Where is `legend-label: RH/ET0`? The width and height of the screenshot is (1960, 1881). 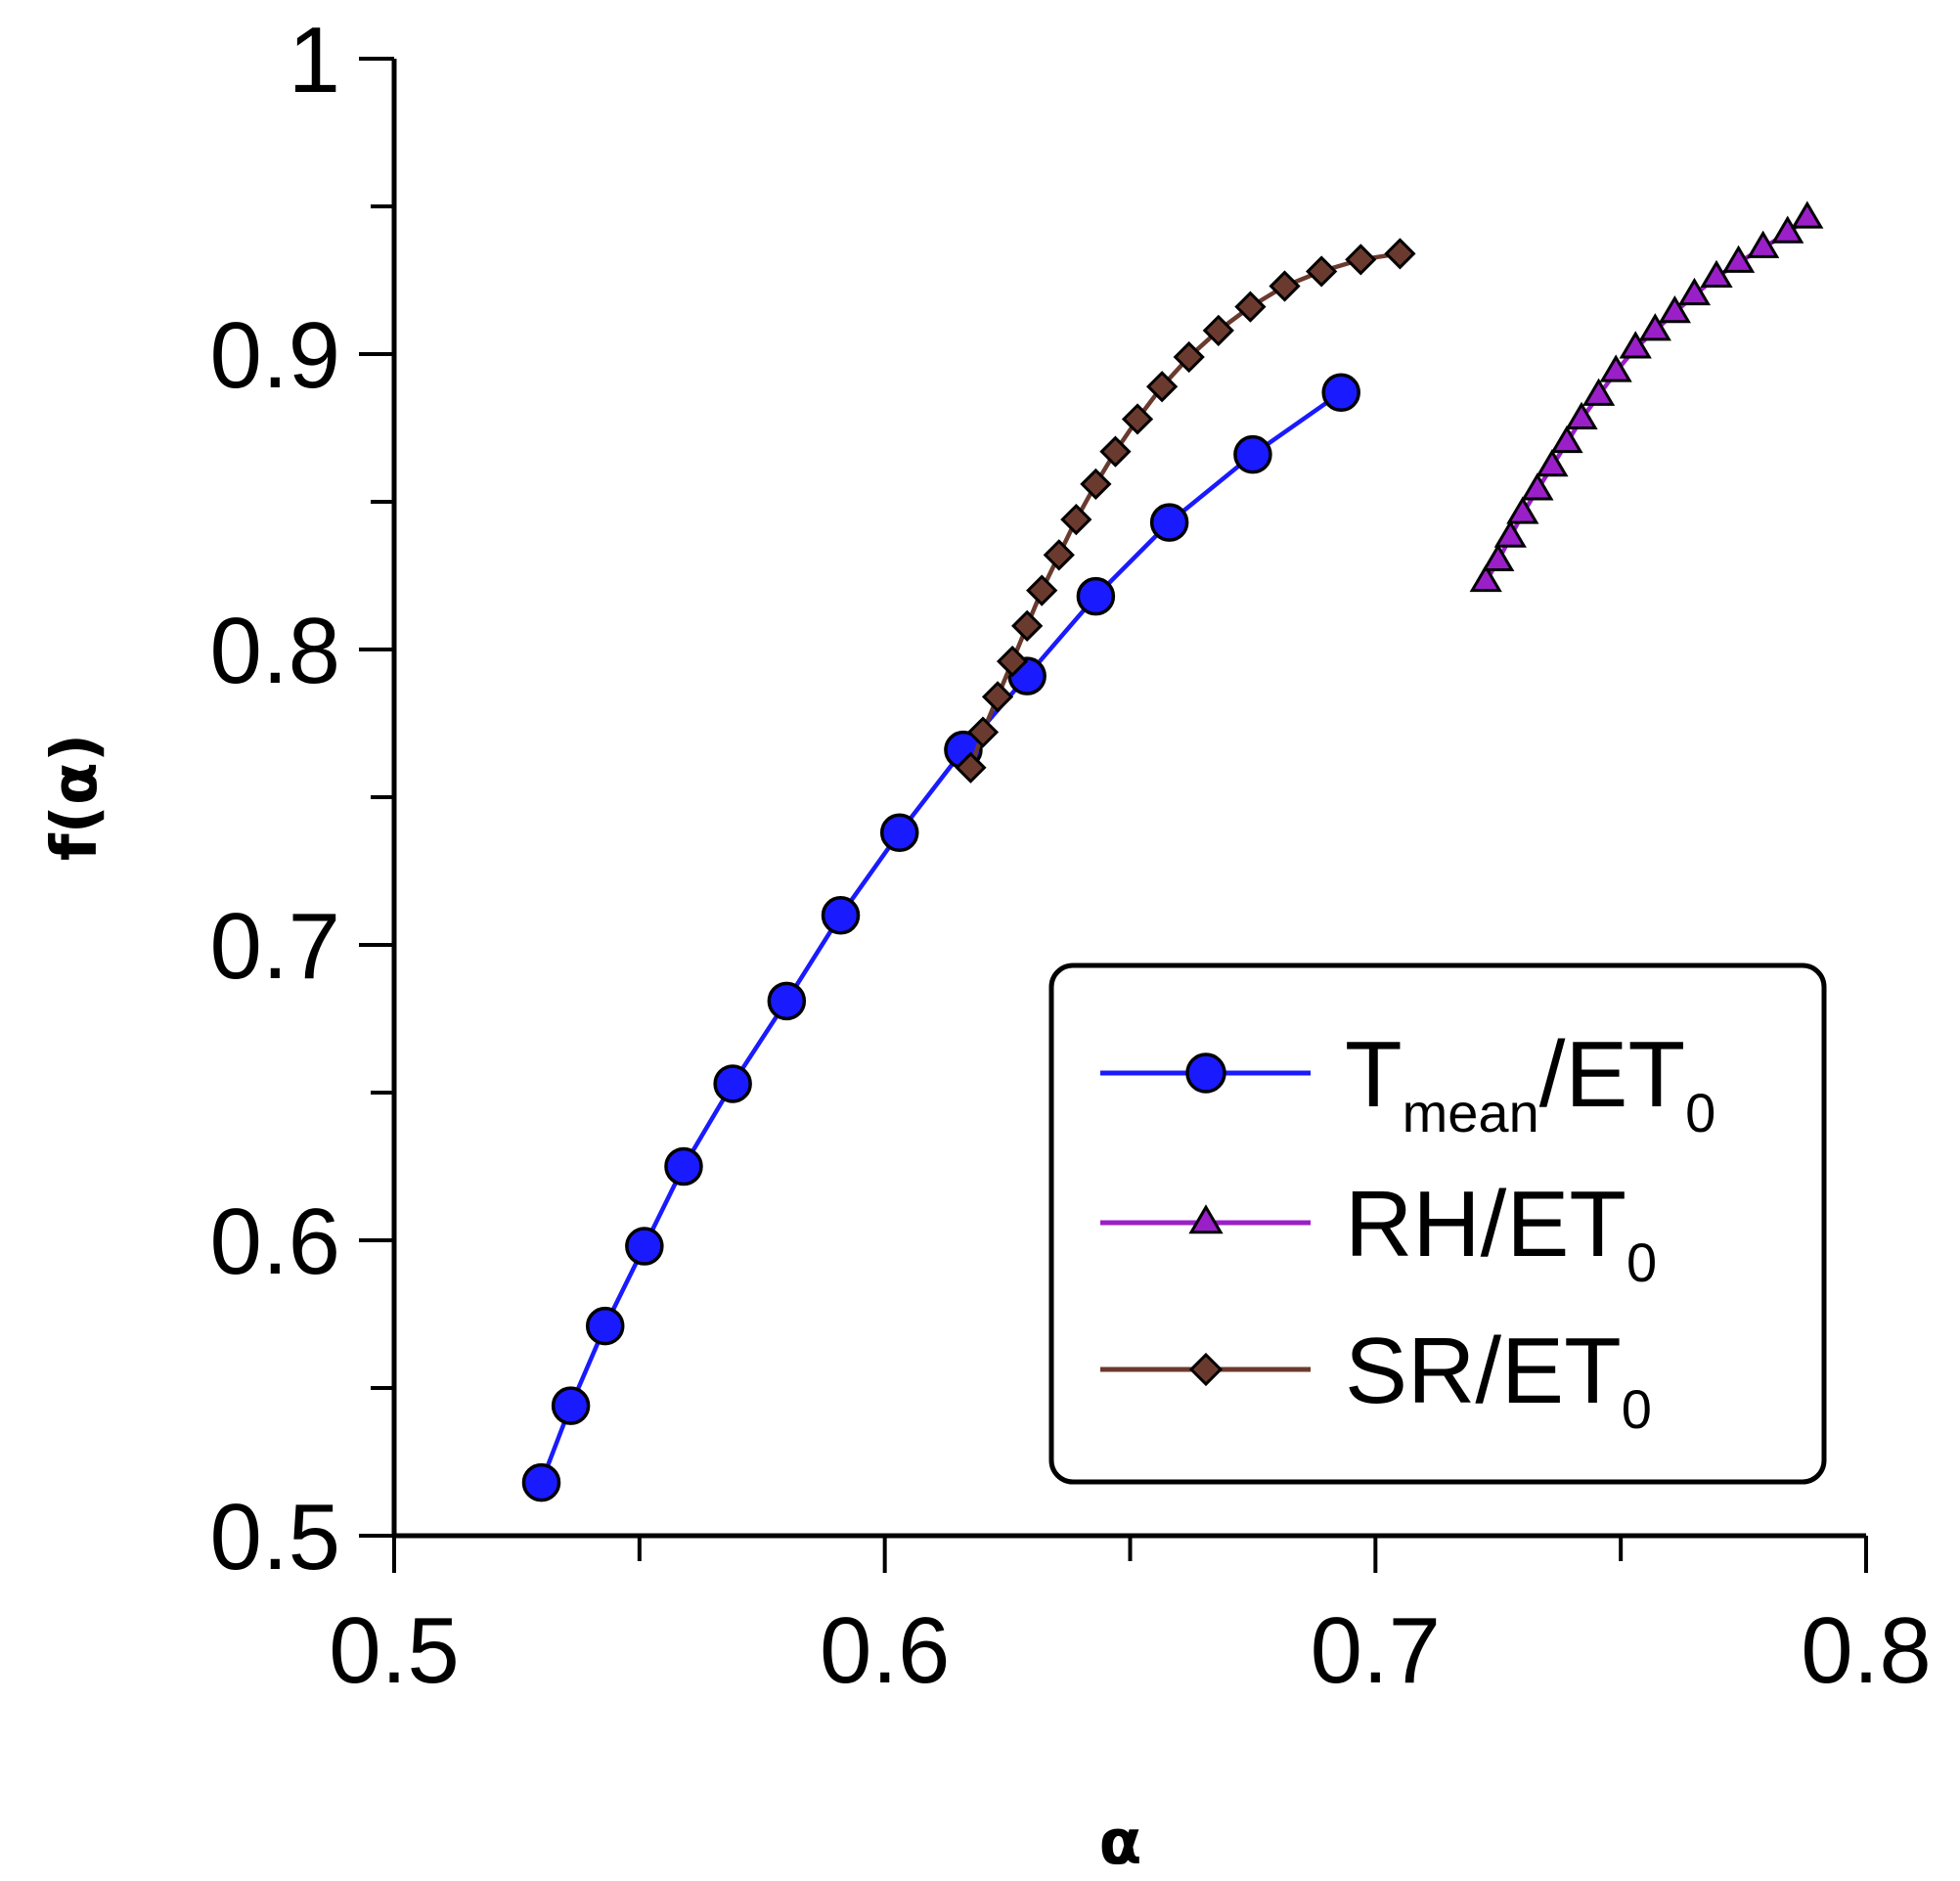 legend-label: RH/ET0 is located at coordinates (1501, 1232).